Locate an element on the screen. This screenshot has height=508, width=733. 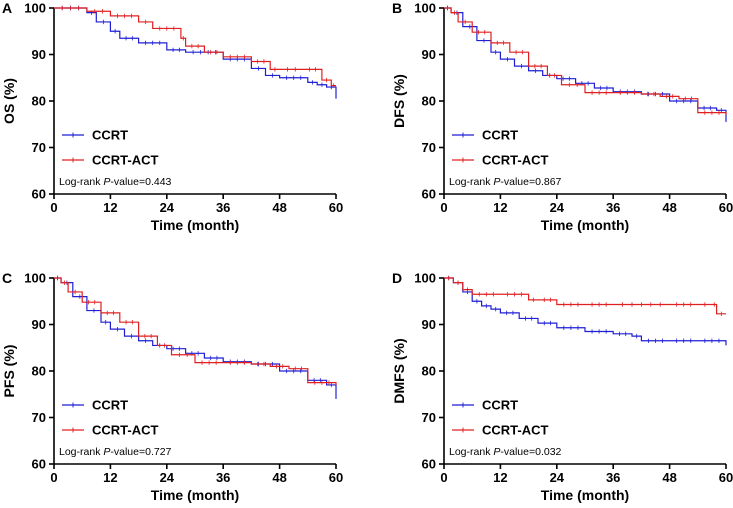
y-axis-title: DMFS (%) is located at coordinates (399, 370).